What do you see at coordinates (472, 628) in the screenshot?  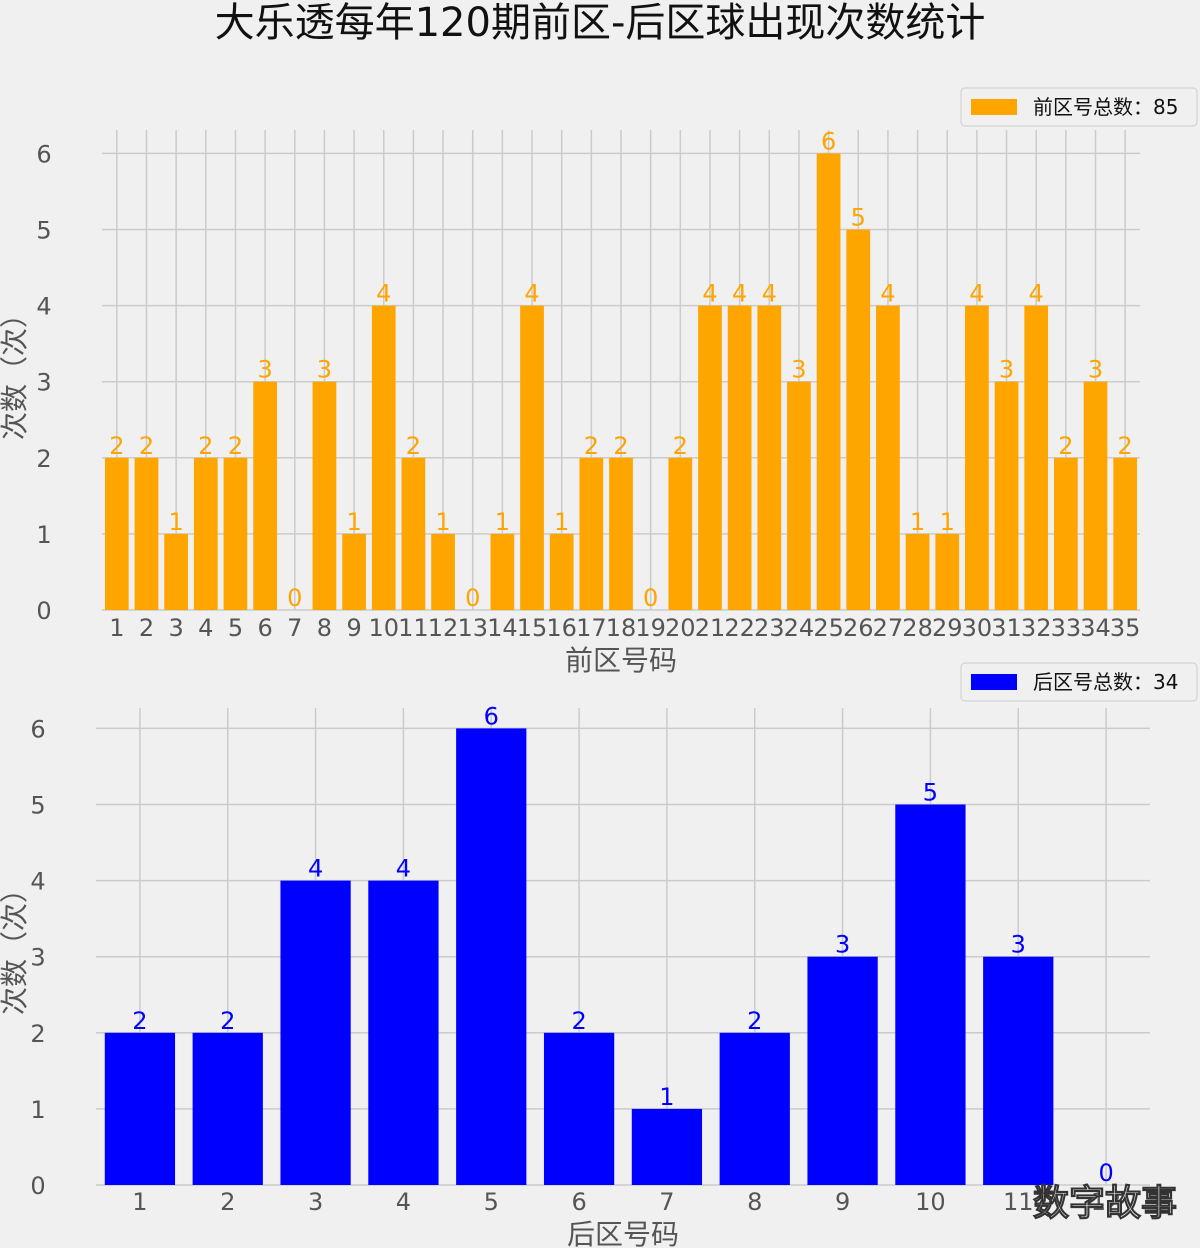 I see `x-tick-label: 13` at bounding box center [472, 628].